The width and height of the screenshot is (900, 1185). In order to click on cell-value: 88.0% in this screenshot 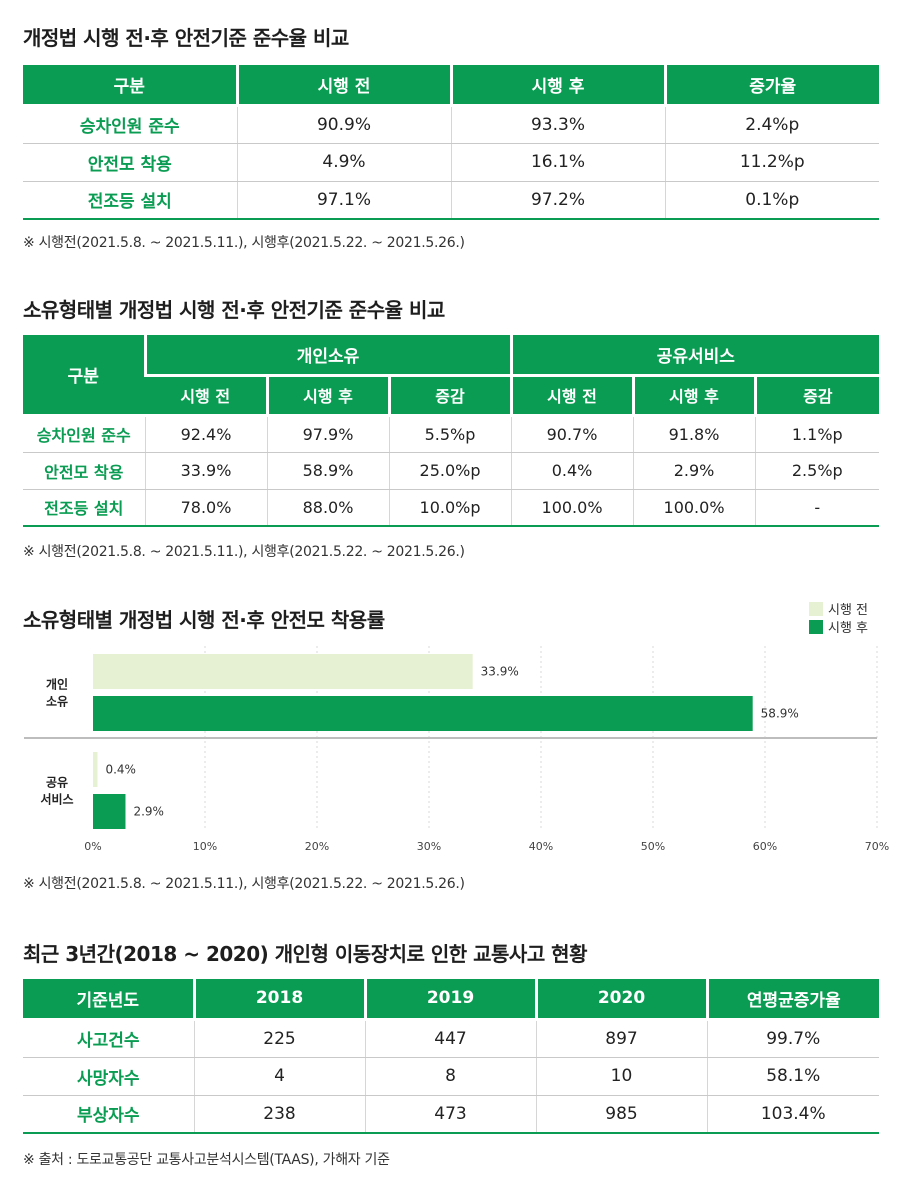, I will do `click(327, 508)`.